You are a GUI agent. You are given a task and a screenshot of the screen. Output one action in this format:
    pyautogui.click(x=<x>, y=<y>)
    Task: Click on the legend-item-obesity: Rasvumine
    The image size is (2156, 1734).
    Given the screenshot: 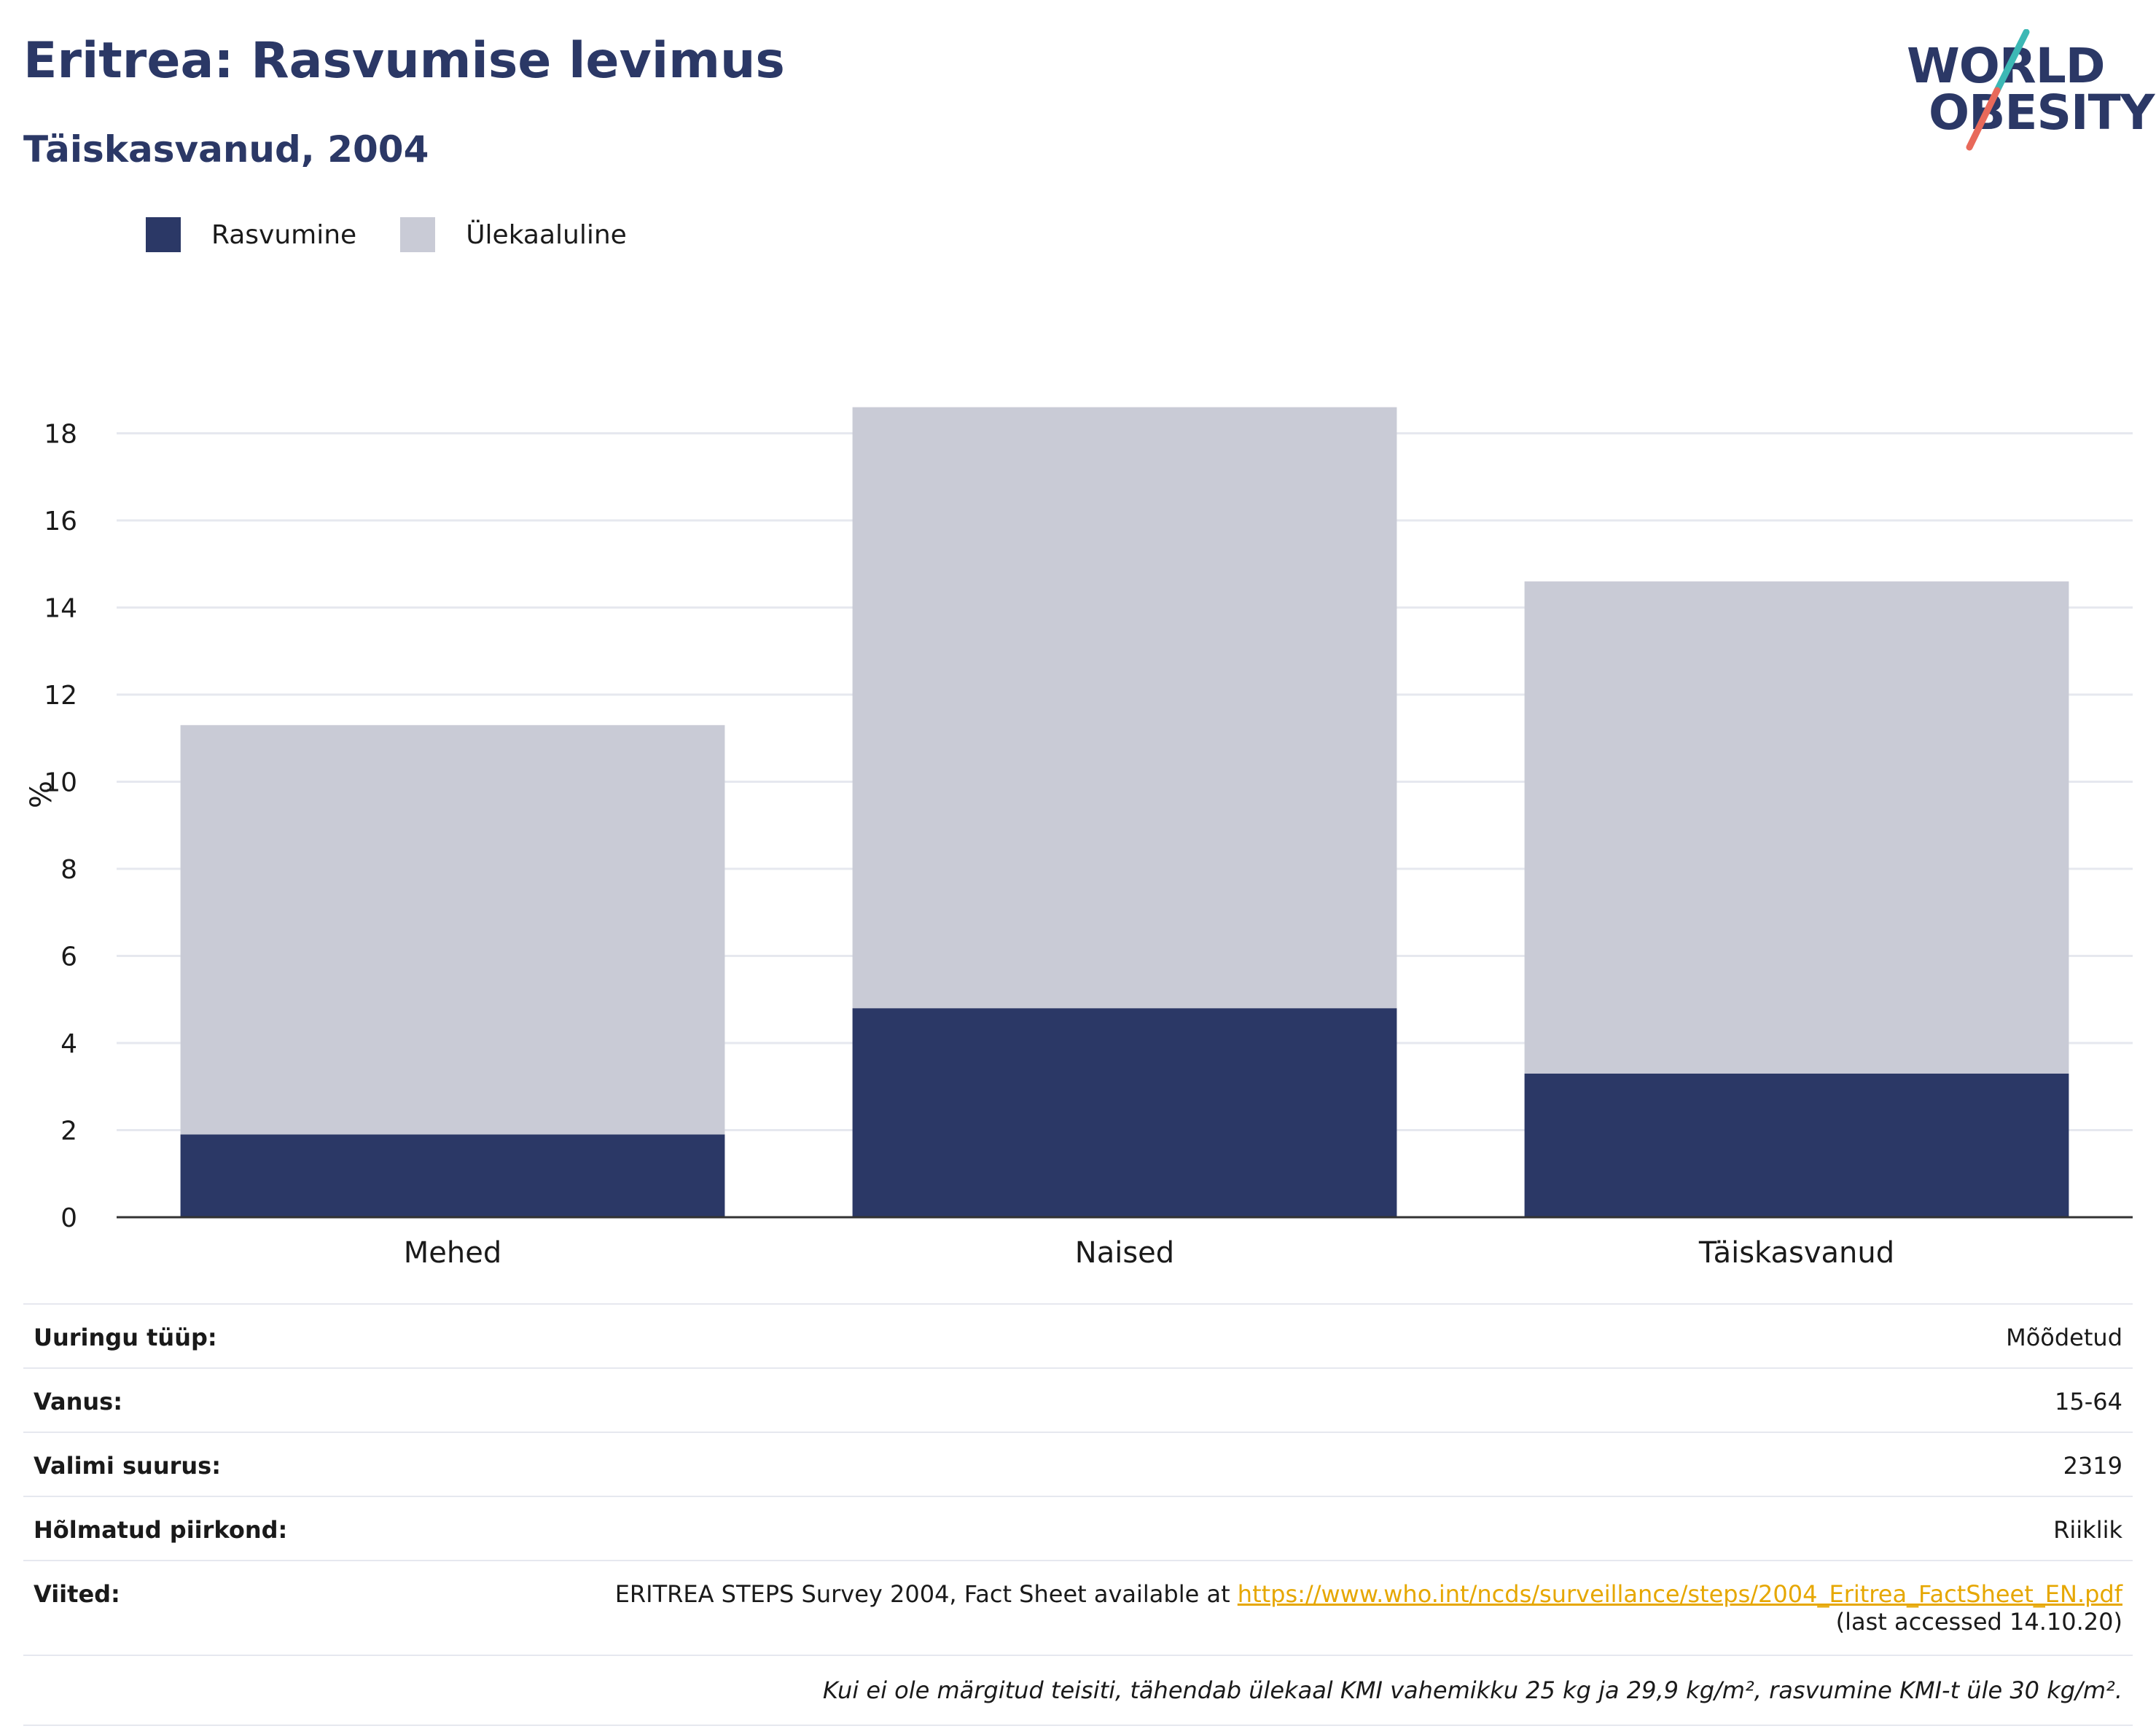 What is the action you would take?
    pyautogui.click(x=251, y=234)
    